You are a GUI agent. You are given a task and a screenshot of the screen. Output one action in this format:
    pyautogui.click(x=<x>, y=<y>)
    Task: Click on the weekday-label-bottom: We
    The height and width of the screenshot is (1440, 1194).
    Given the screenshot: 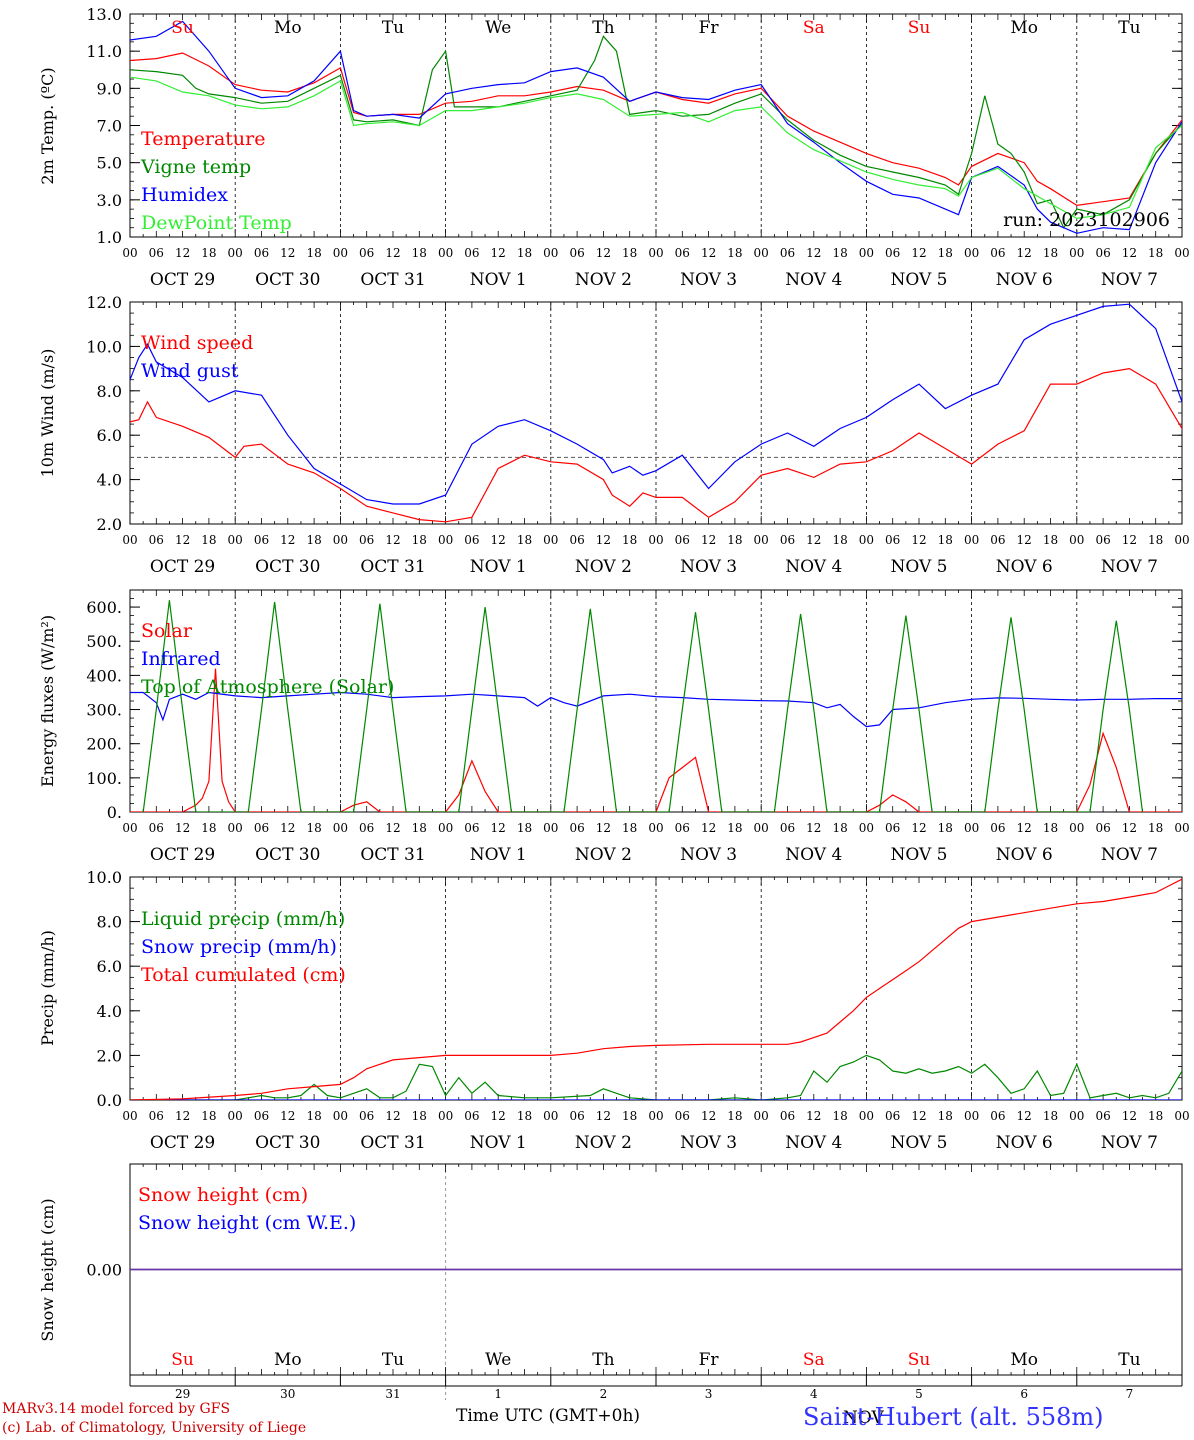 What is the action you would take?
    pyautogui.click(x=498, y=1360)
    